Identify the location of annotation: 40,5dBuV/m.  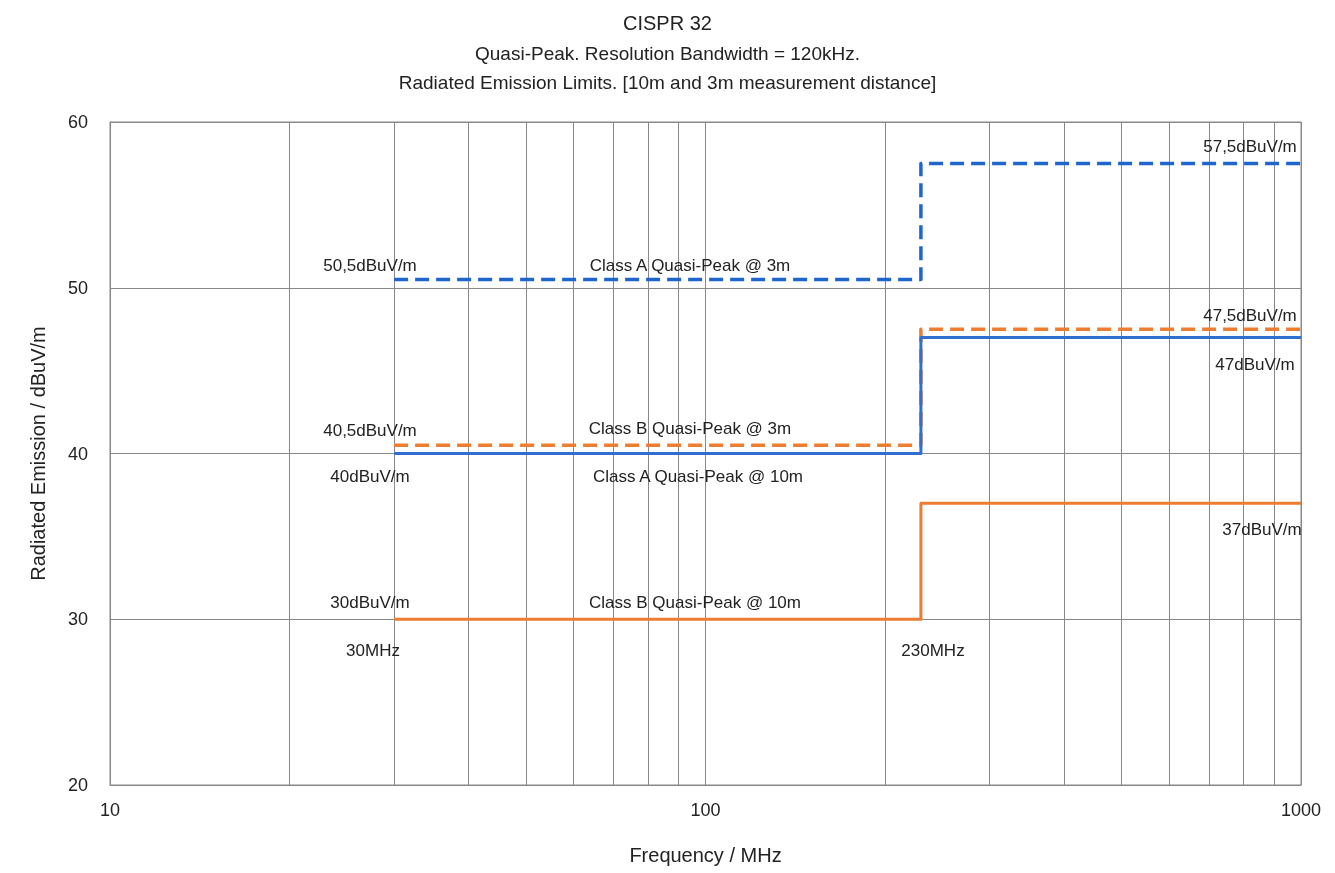
(370, 430).